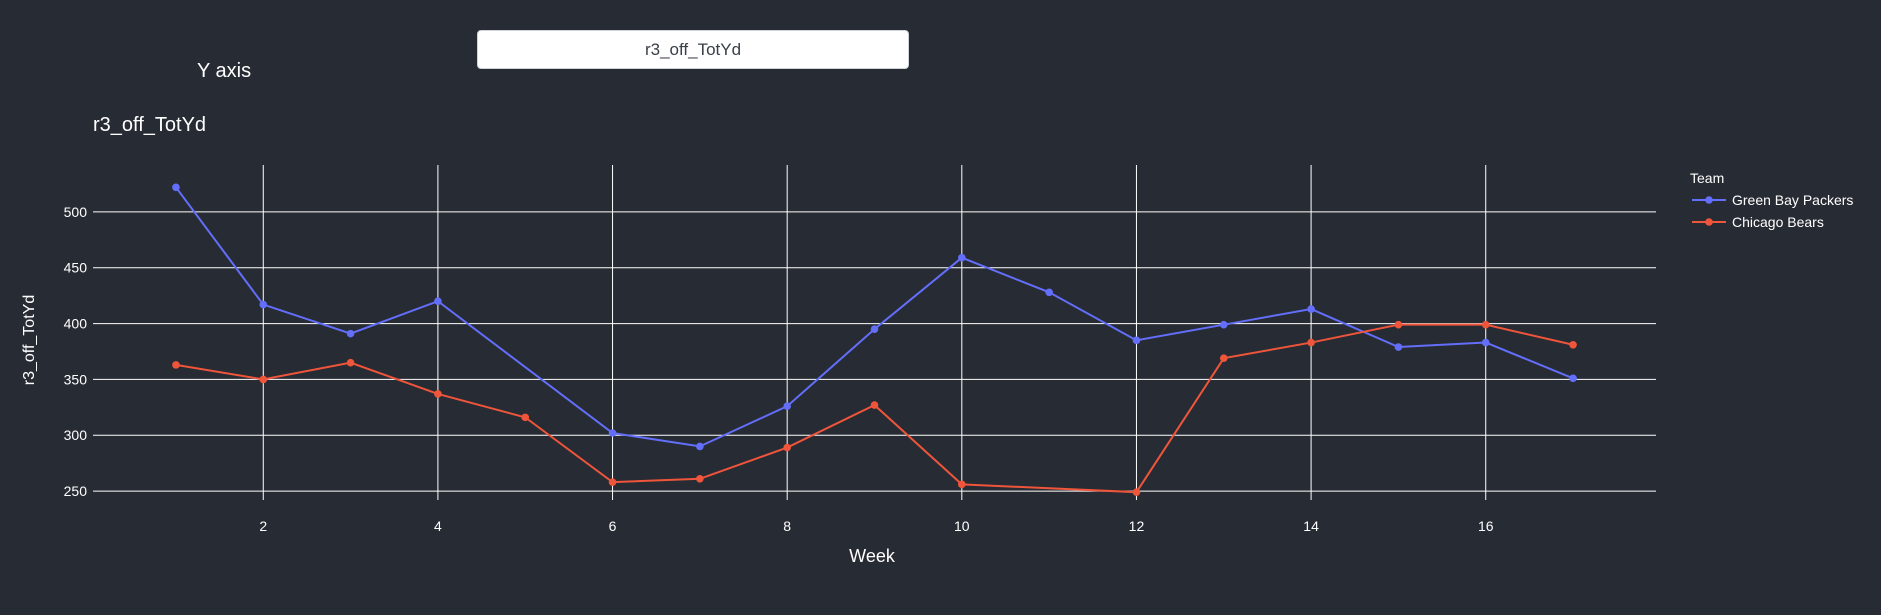  I want to click on x-tick-label: 14, so click(1311, 526).